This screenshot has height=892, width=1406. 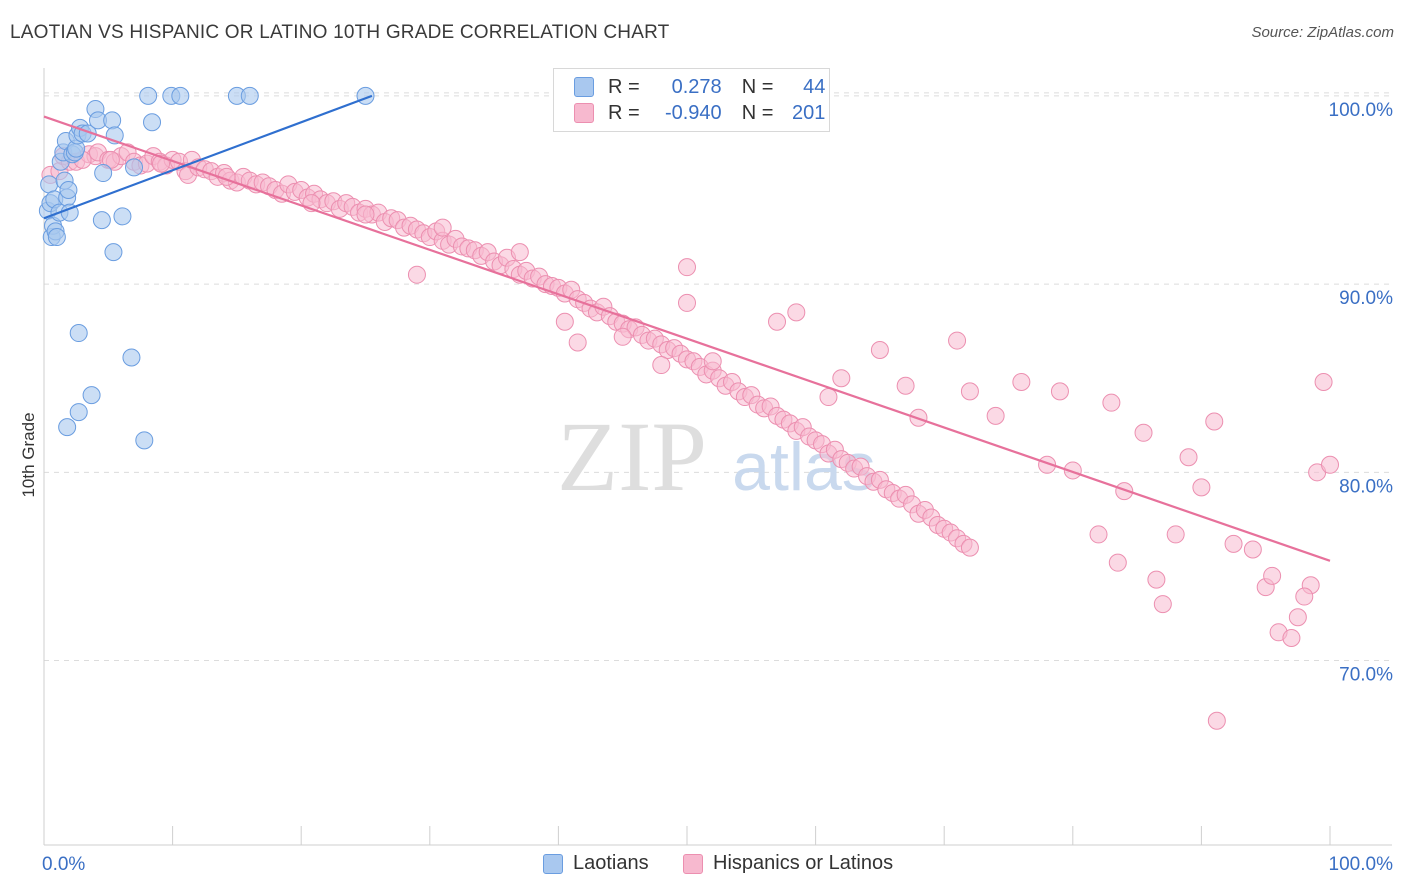 What do you see at coordinates (208, 157) in the screenshot?
I see `laotian-trend-line` at bounding box center [208, 157].